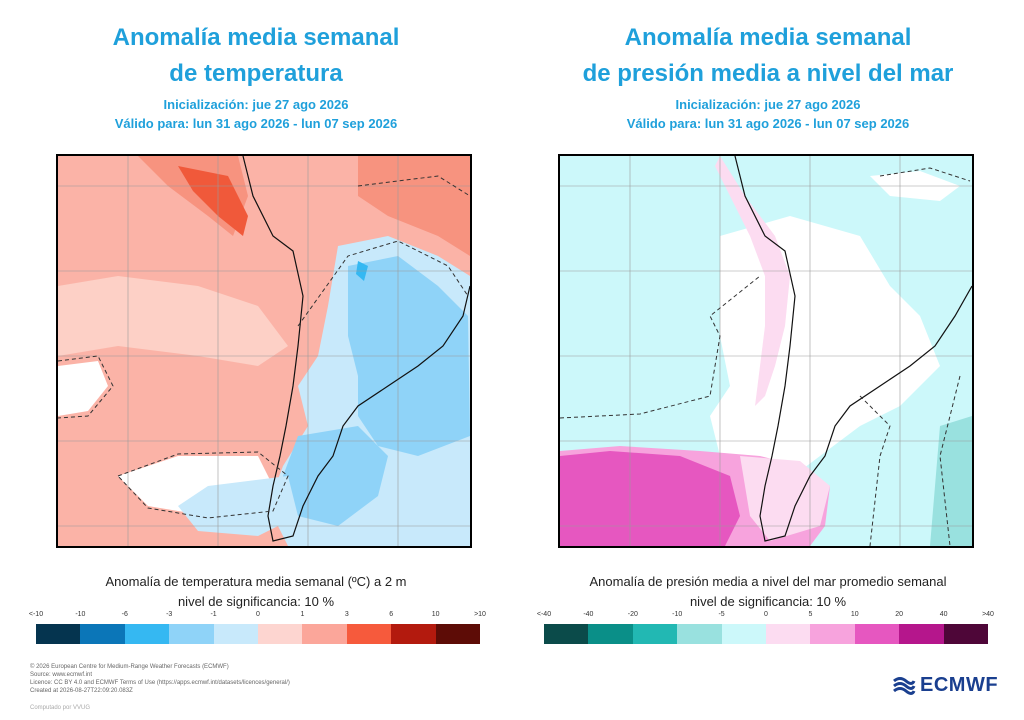 This screenshot has height=720, width=1024. What do you see at coordinates (766, 614) in the screenshot?
I see `pressure-colorbar-tick-label: 0` at bounding box center [766, 614].